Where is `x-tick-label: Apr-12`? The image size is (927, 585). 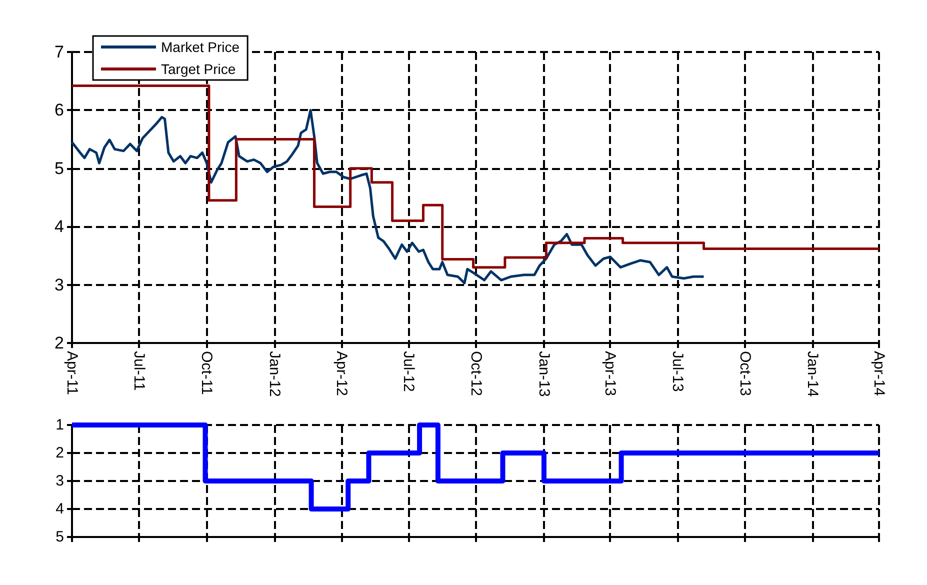 x-tick-label: Apr-12 is located at coordinates (341, 373).